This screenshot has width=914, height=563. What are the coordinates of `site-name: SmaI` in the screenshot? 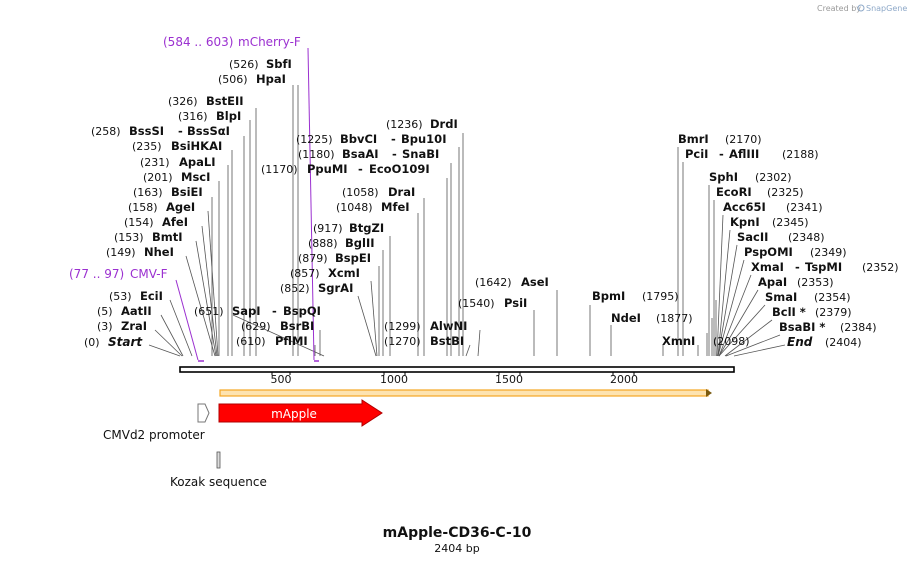 It's located at (781, 297).